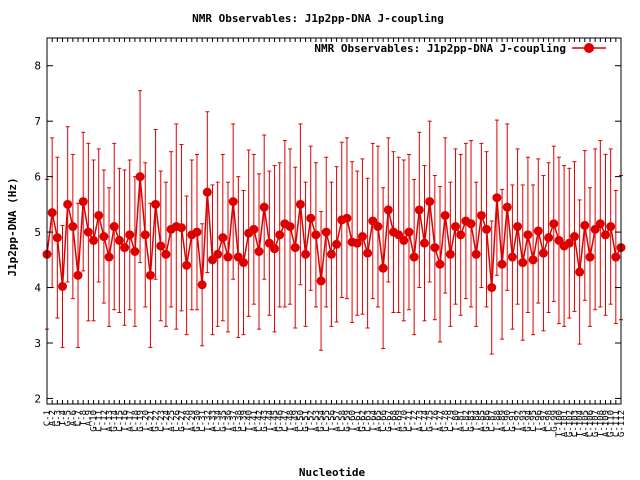 The height and width of the screenshot is (480, 640). What do you see at coordinates (79, 418) in the screenshot?
I see `x-tick-label: C-7` at bounding box center [79, 418].